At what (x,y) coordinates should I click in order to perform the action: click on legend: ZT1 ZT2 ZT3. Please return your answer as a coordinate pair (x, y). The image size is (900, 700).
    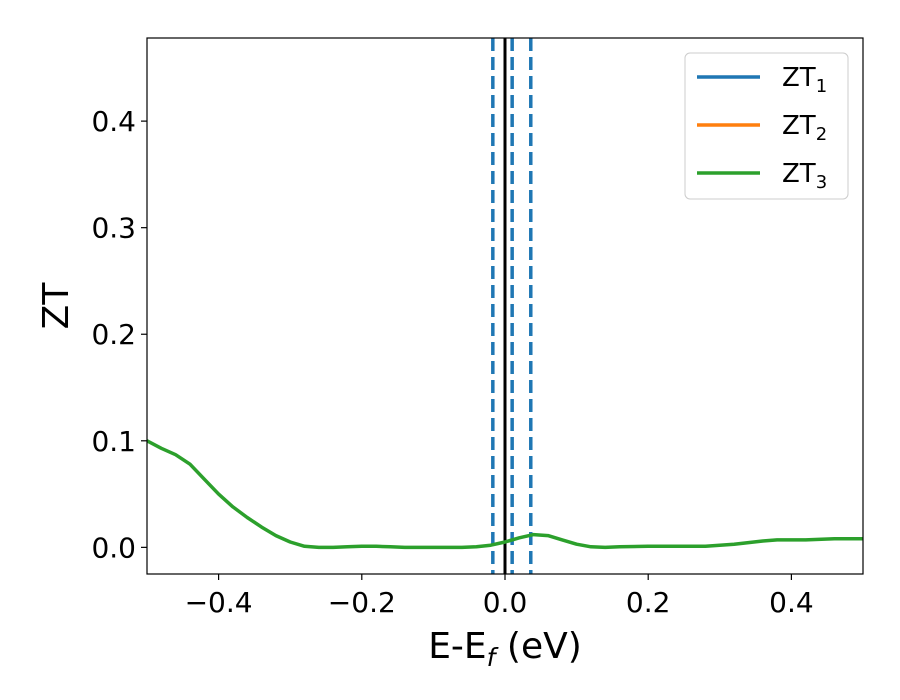
    Looking at the image, I should click on (766, 126).